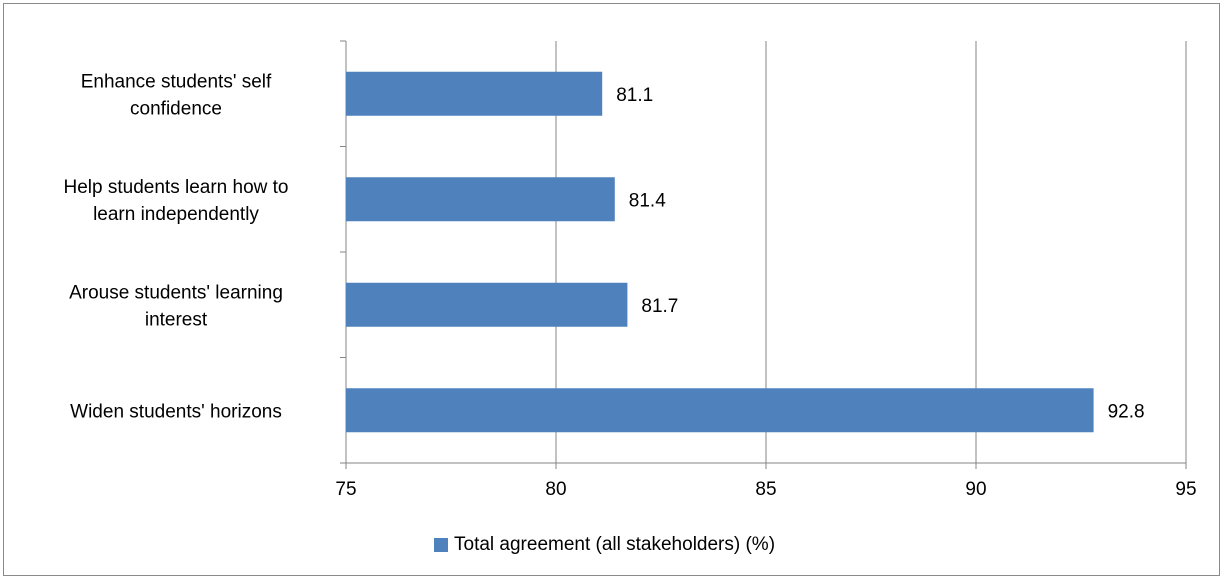 This screenshot has width=1225, height=581. I want to click on category-label: Enhance students' self, so click(176, 81).